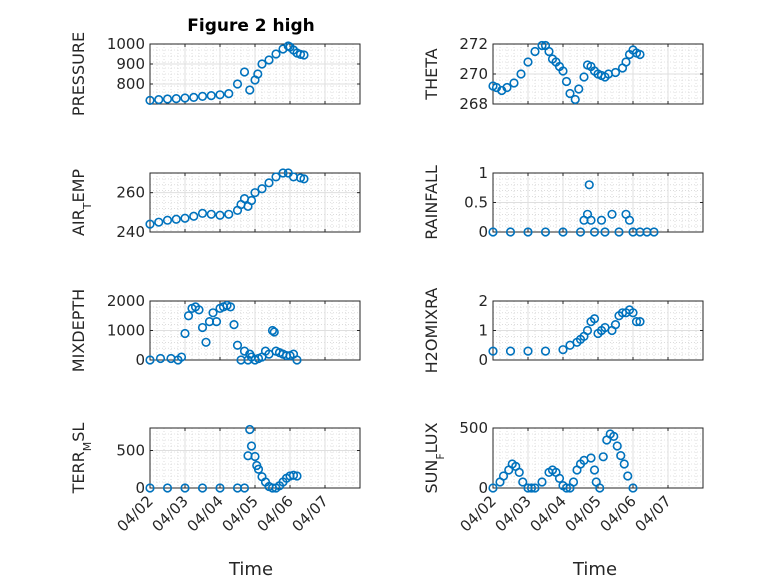  What do you see at coordinates (81, 202) in the screenshot?
I see `y-axis-label: AIRTEMP` at bounding box center [81, 202].